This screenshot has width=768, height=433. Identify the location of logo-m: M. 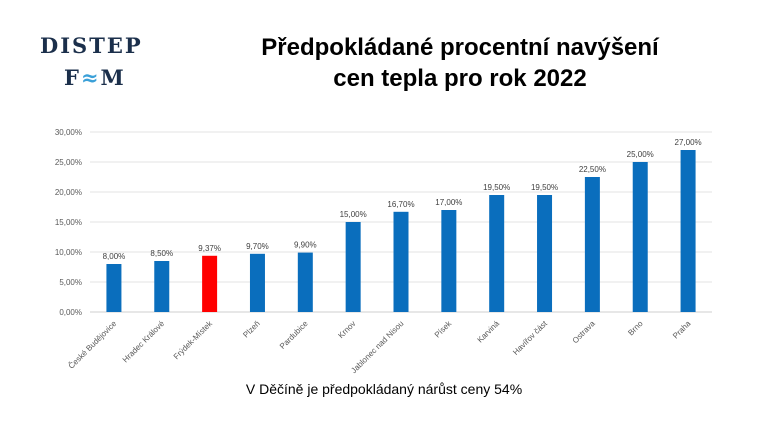
(113, 77).